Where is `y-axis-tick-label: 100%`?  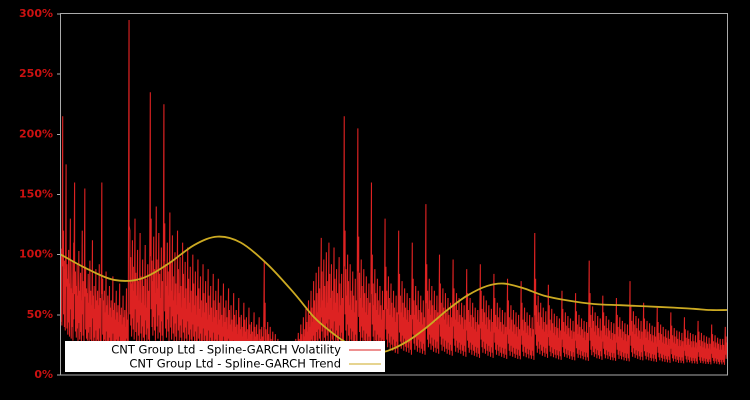
y-axis-tick-label: 100% is located at coordinates (36, 254).